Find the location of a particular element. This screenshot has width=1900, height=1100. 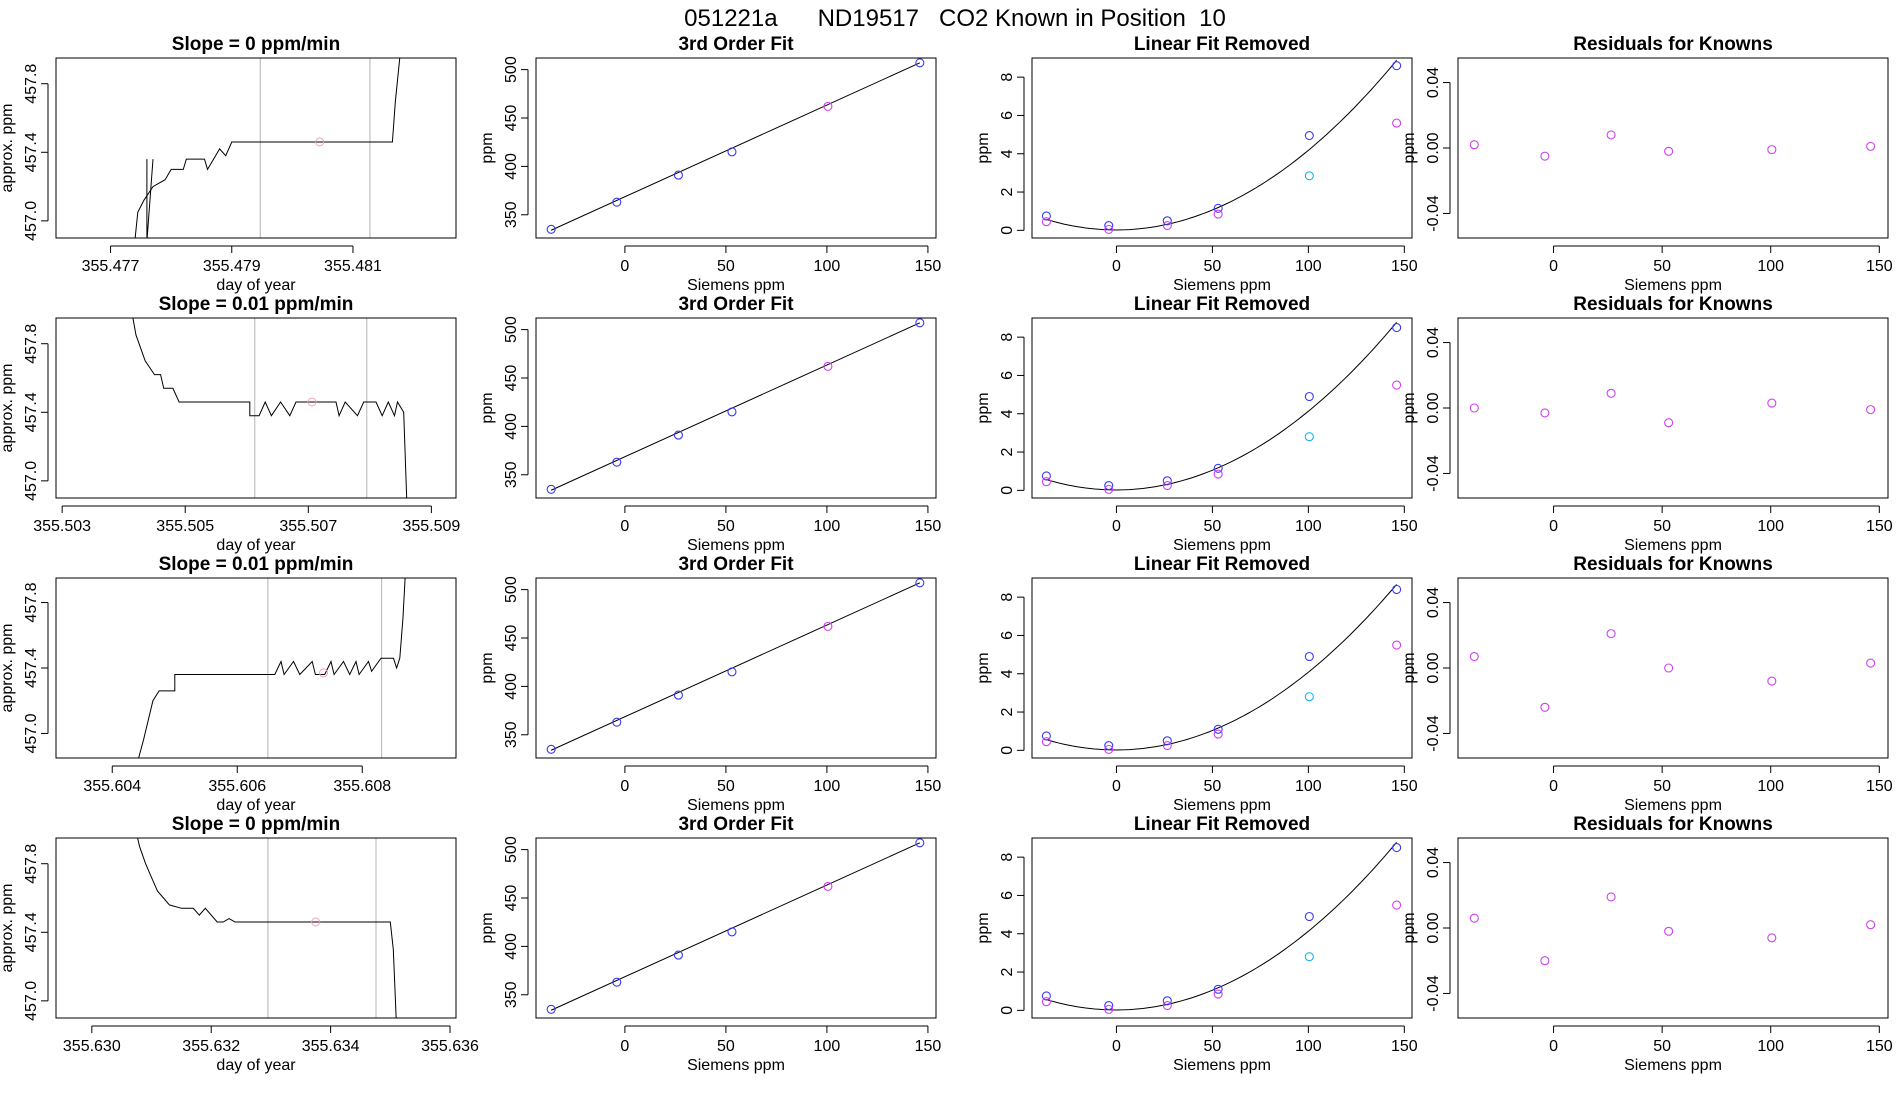

x-tick-label: 355.503 is located at coordinates (62, 526).